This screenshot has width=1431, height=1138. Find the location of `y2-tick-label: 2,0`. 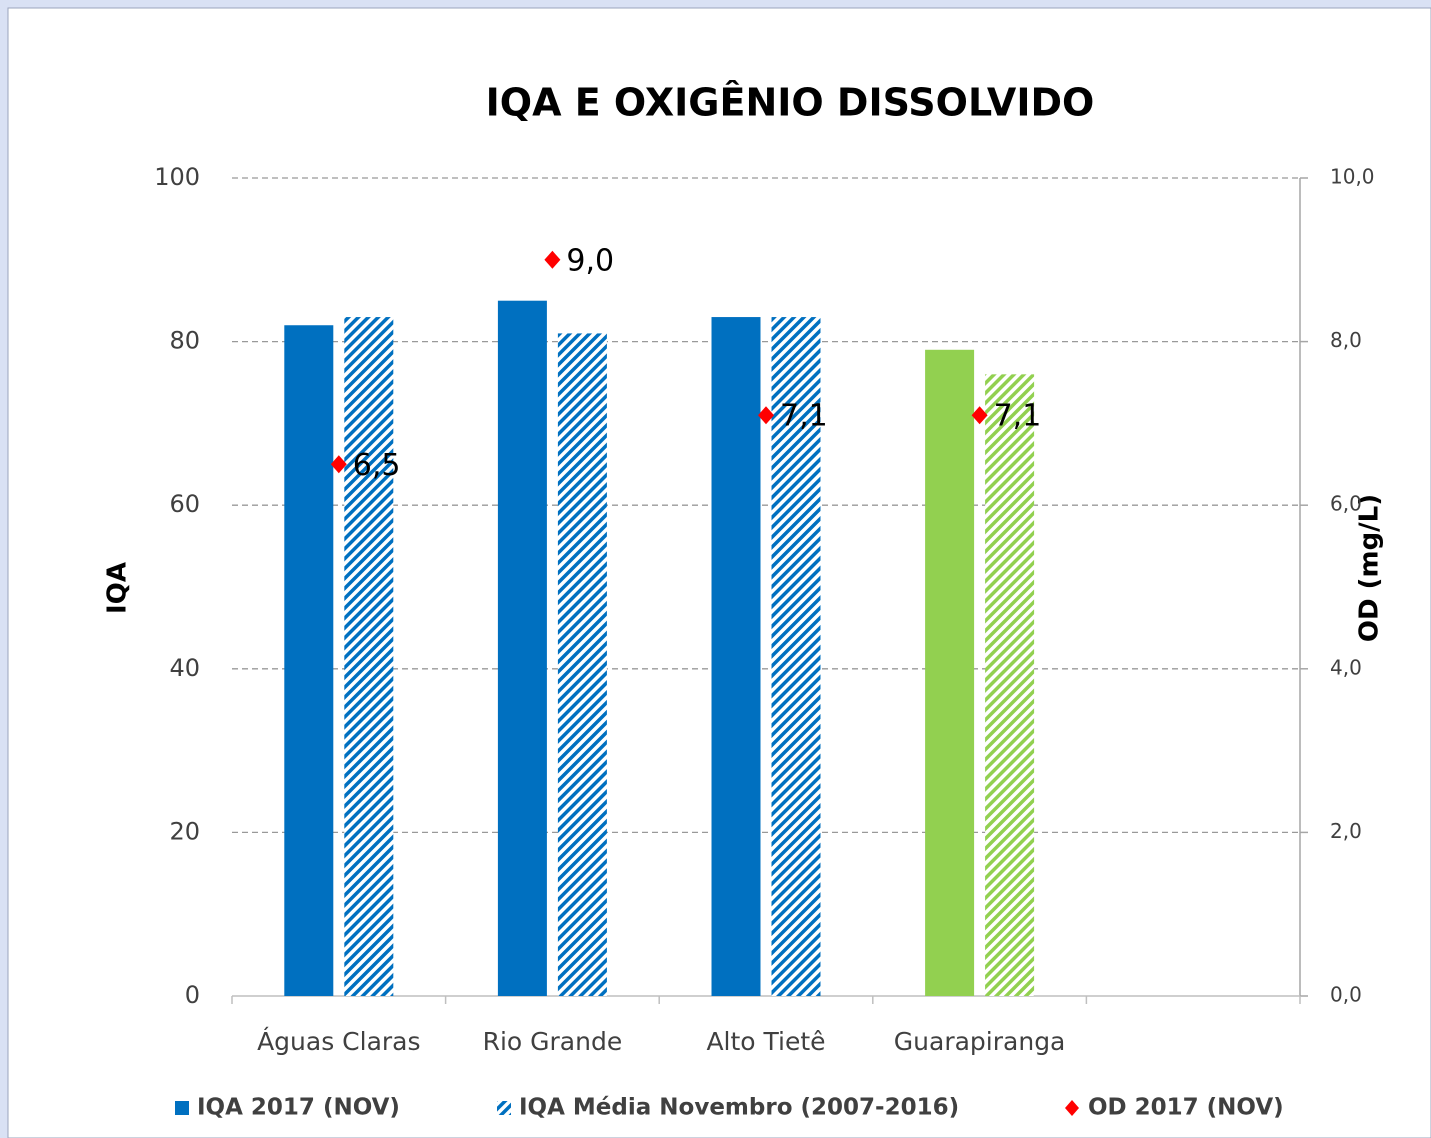

y2-tick-label: 2,0 is located at coordinates (1346, 831).